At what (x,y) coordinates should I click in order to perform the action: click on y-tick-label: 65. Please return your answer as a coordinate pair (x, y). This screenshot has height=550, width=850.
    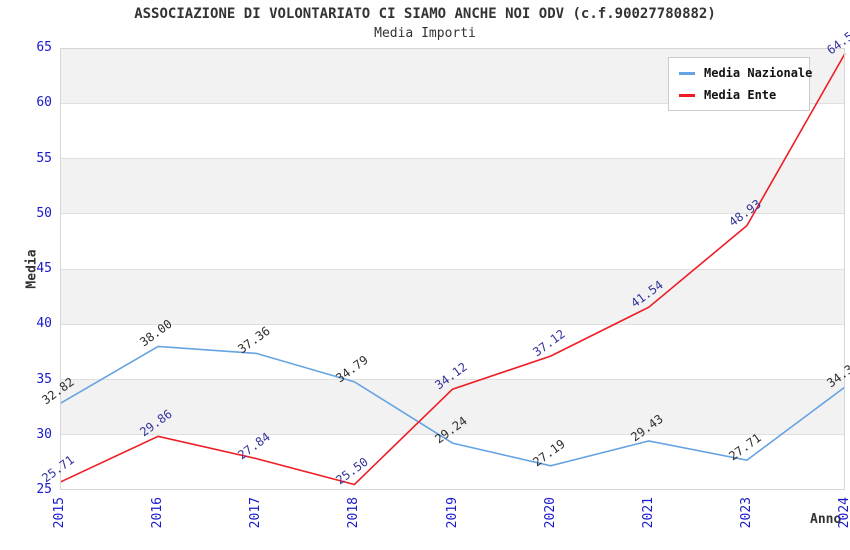
    Looking at the image, I should click on (44, 47).